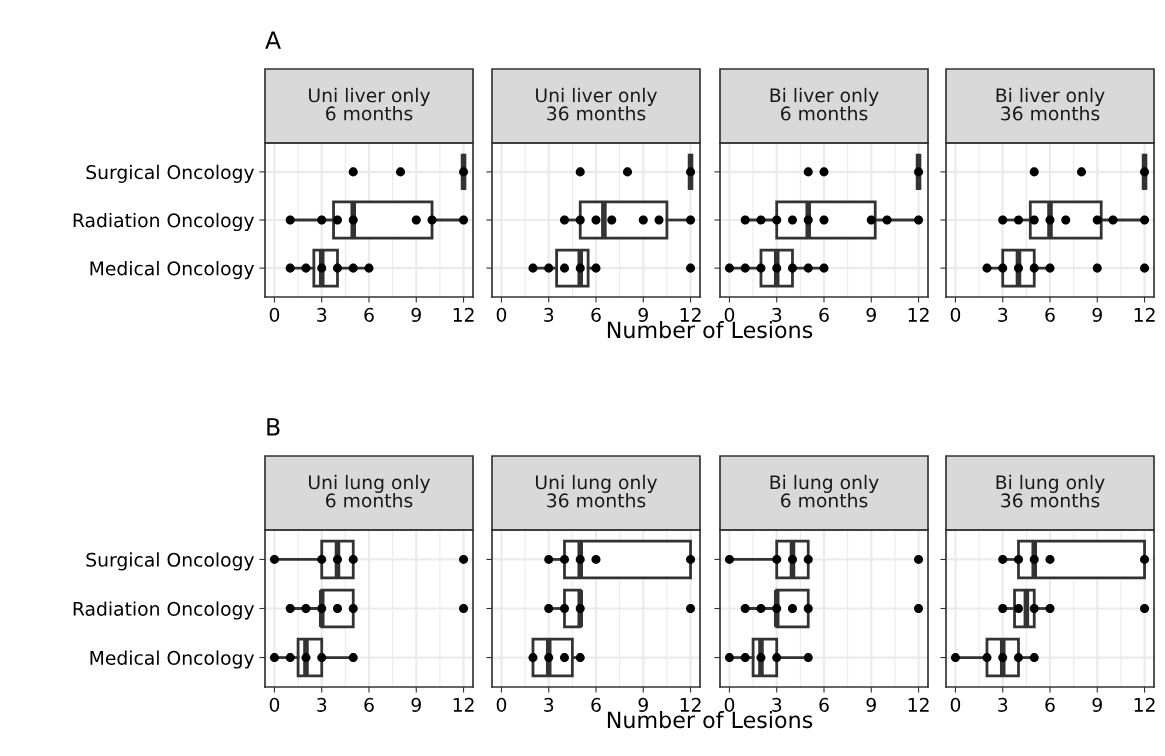  What do you see at coordinates (1050, 104) in the screenshot?
I see `chart-subtitle: Bi liver only 36 months` at bounding box center [1050, 104].